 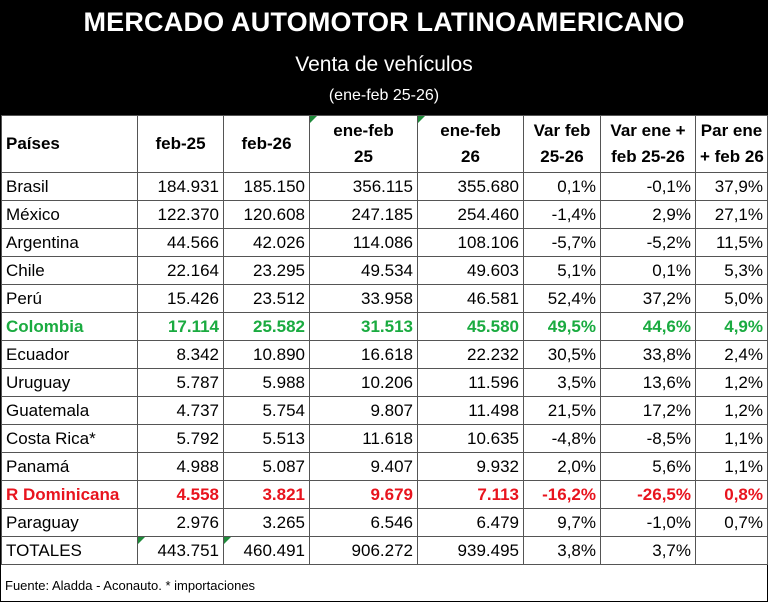 I want to click on col-feb-26-cell: 10.890, so click(x=266, y=354).